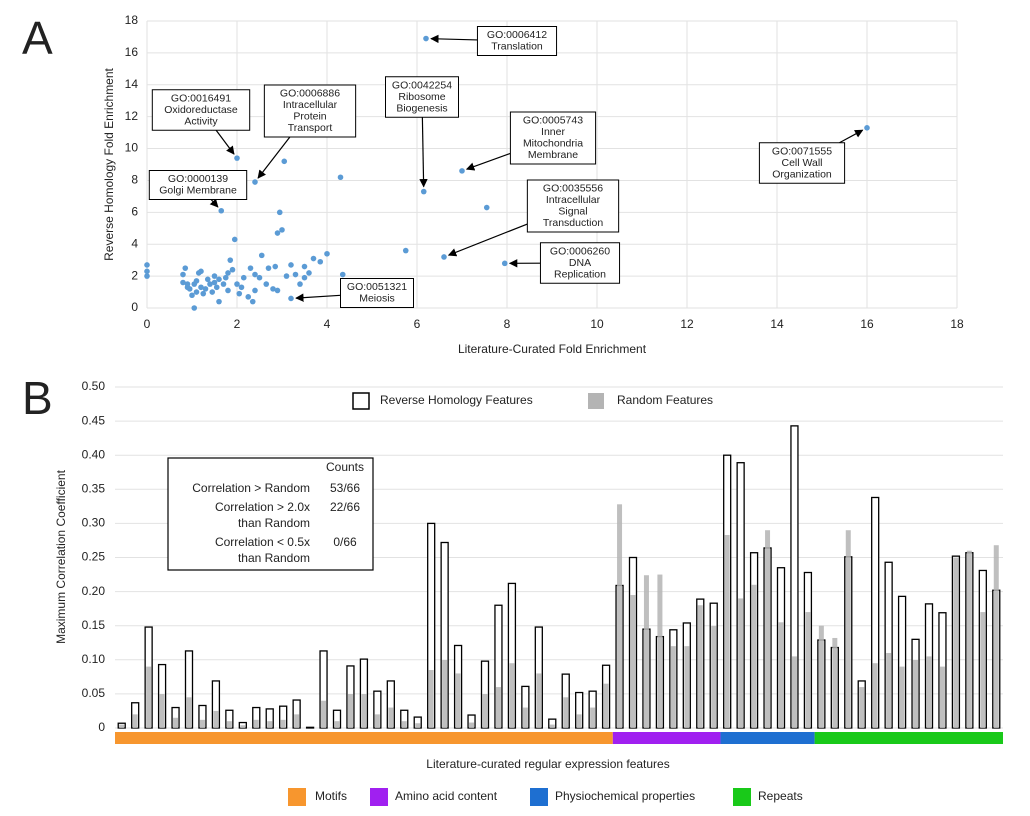 The height and width of the screenshot is (816, 1030). Describe the element at coordinates (237, 324) in the screenshot. I see `x-tick-label: 2` at that location.